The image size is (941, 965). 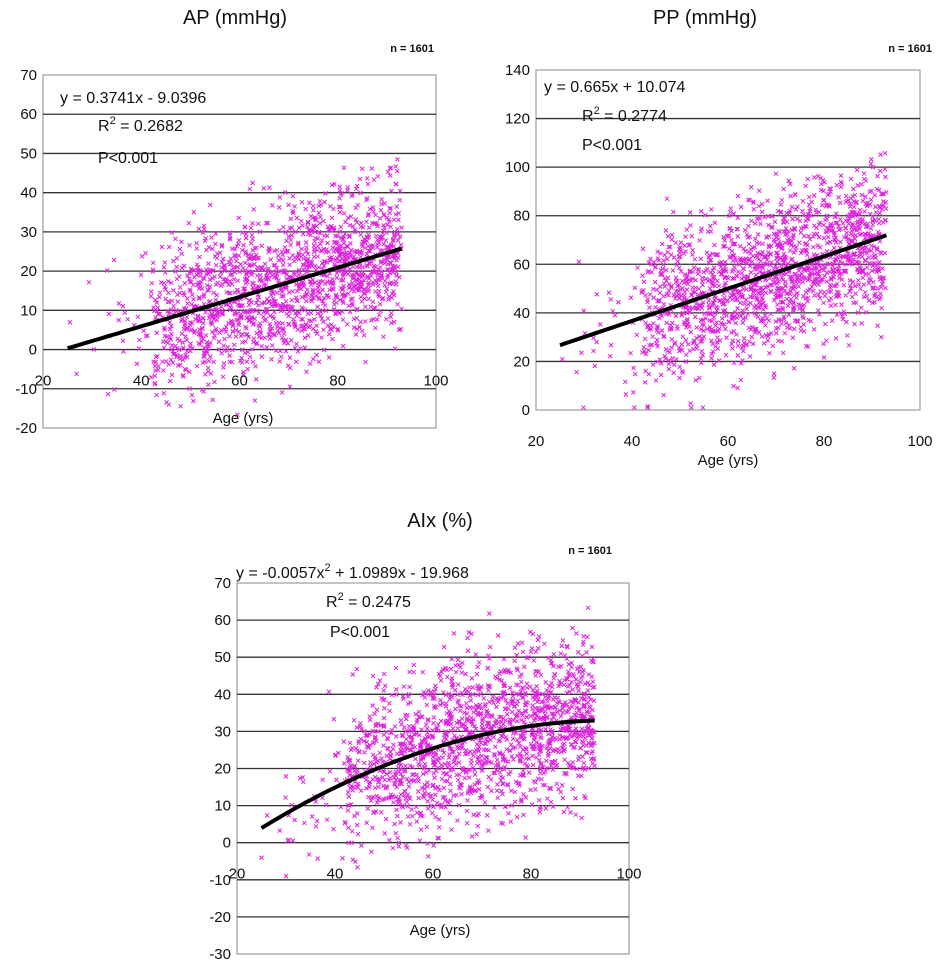 I want to click on aix-y-tick-label: 60, so click(x=222, y=620).